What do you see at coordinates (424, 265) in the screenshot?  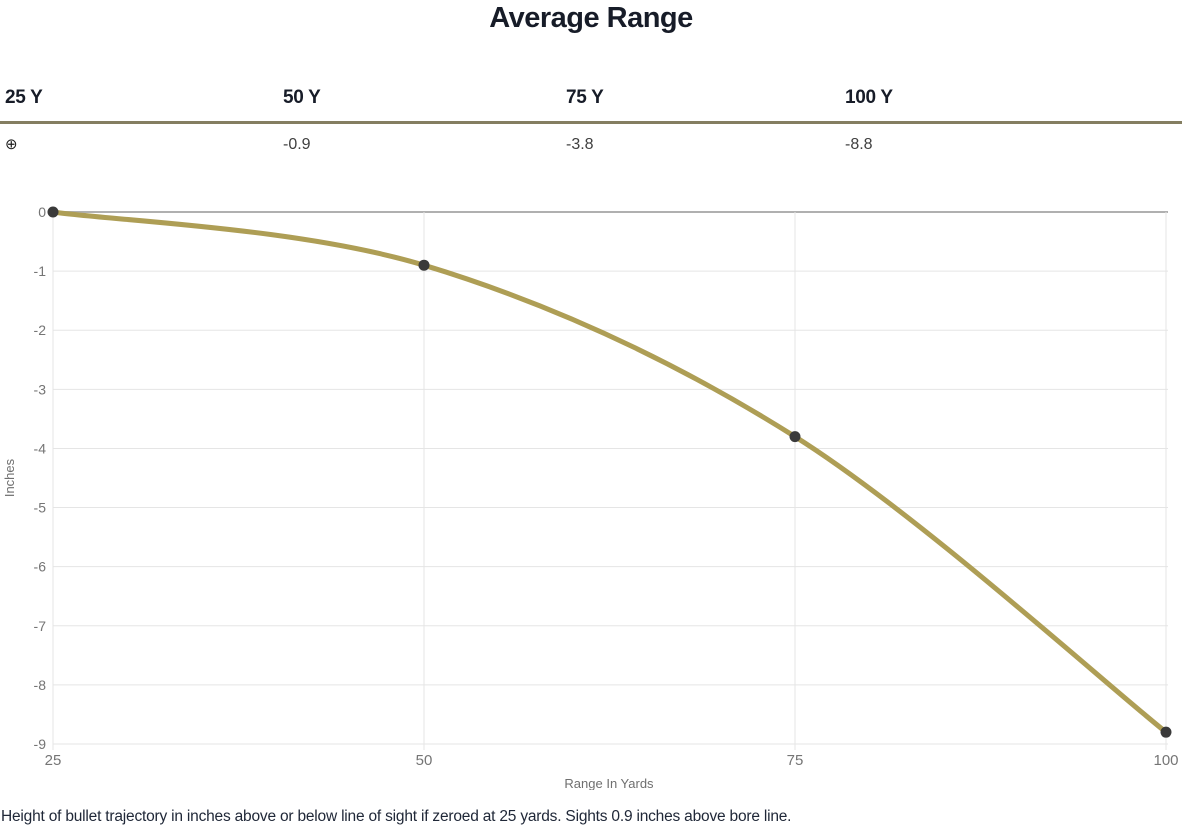 I see `data-point-50y` at bounding box center [424, 265].